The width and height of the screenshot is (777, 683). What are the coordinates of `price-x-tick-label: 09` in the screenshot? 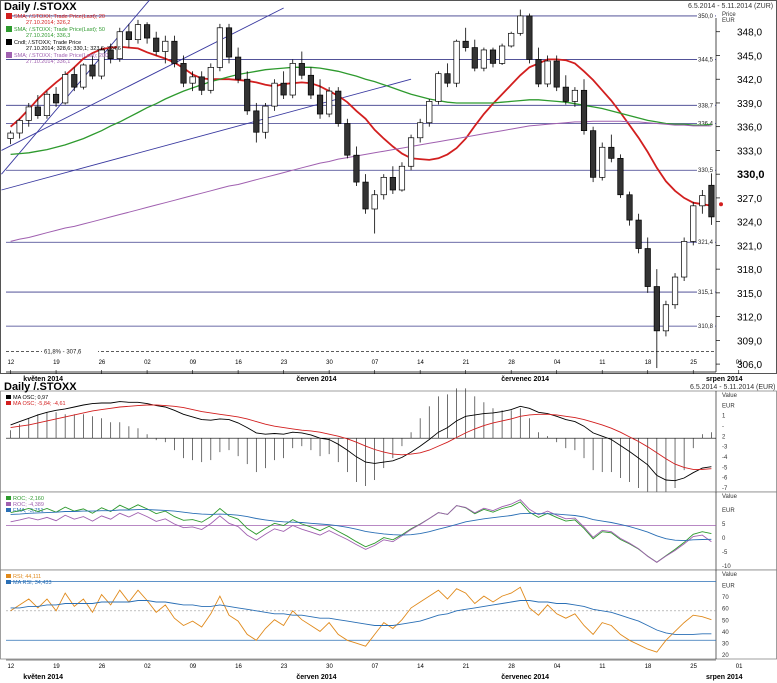 It's located at (193, 363).